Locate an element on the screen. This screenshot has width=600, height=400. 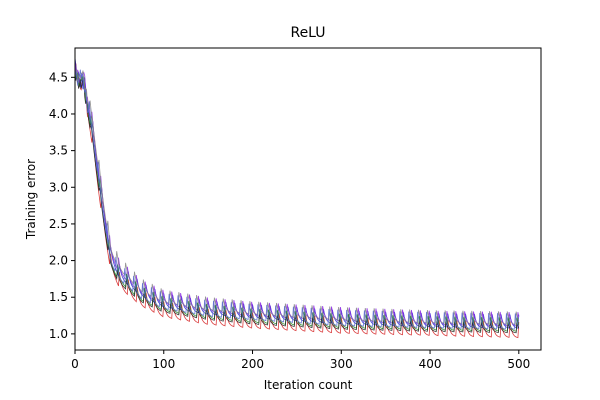
y-tick-label: 4.0 is located at coordinates (58, 114).